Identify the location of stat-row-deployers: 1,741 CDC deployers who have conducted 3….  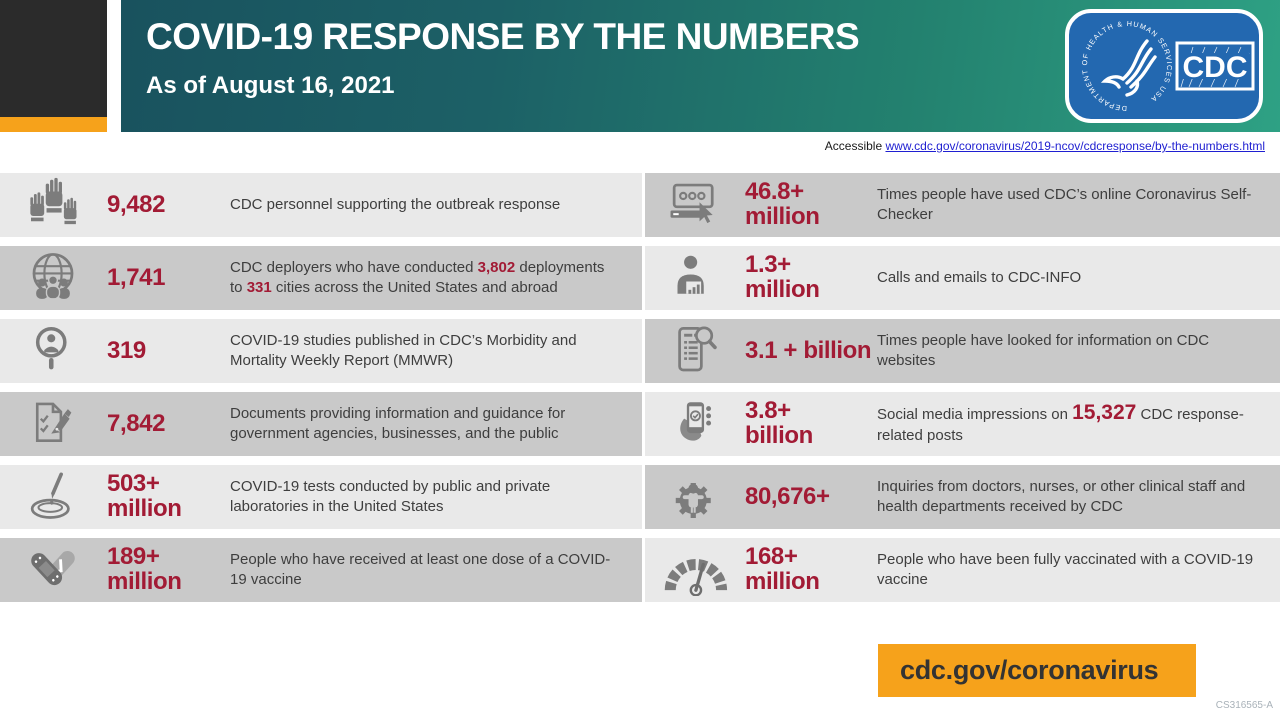
(321, 278).